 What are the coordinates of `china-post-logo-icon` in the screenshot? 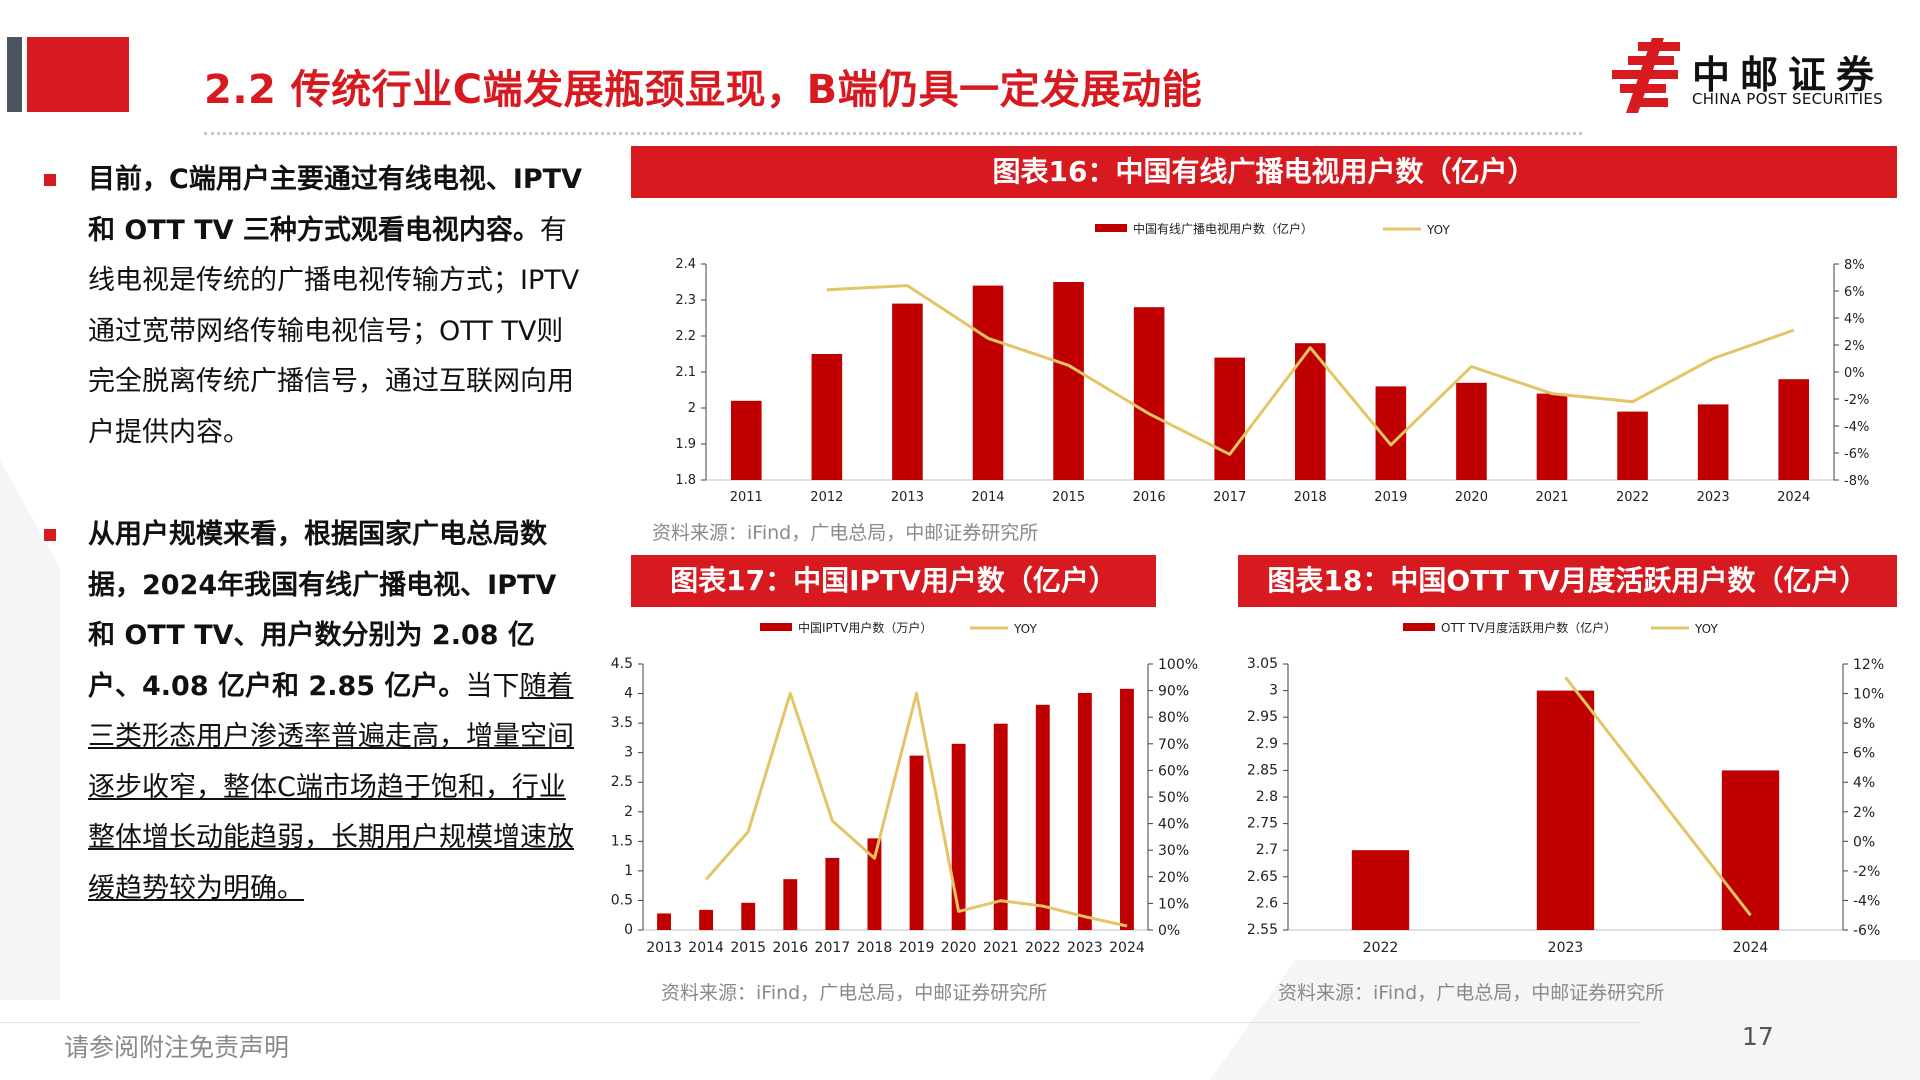 It's located at (1646, 75).